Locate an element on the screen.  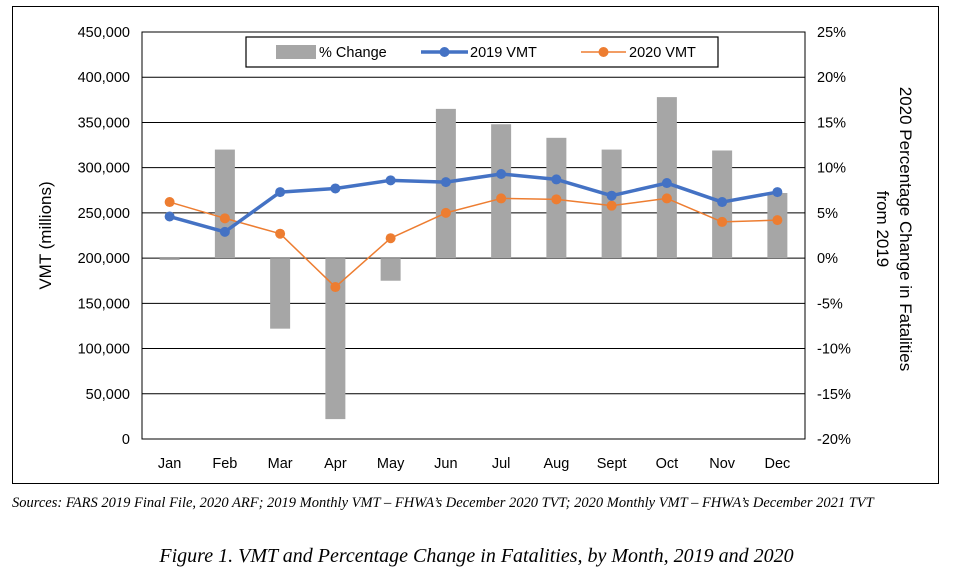
legend-marker-2019-vmt is located at coordinates (444, 52).